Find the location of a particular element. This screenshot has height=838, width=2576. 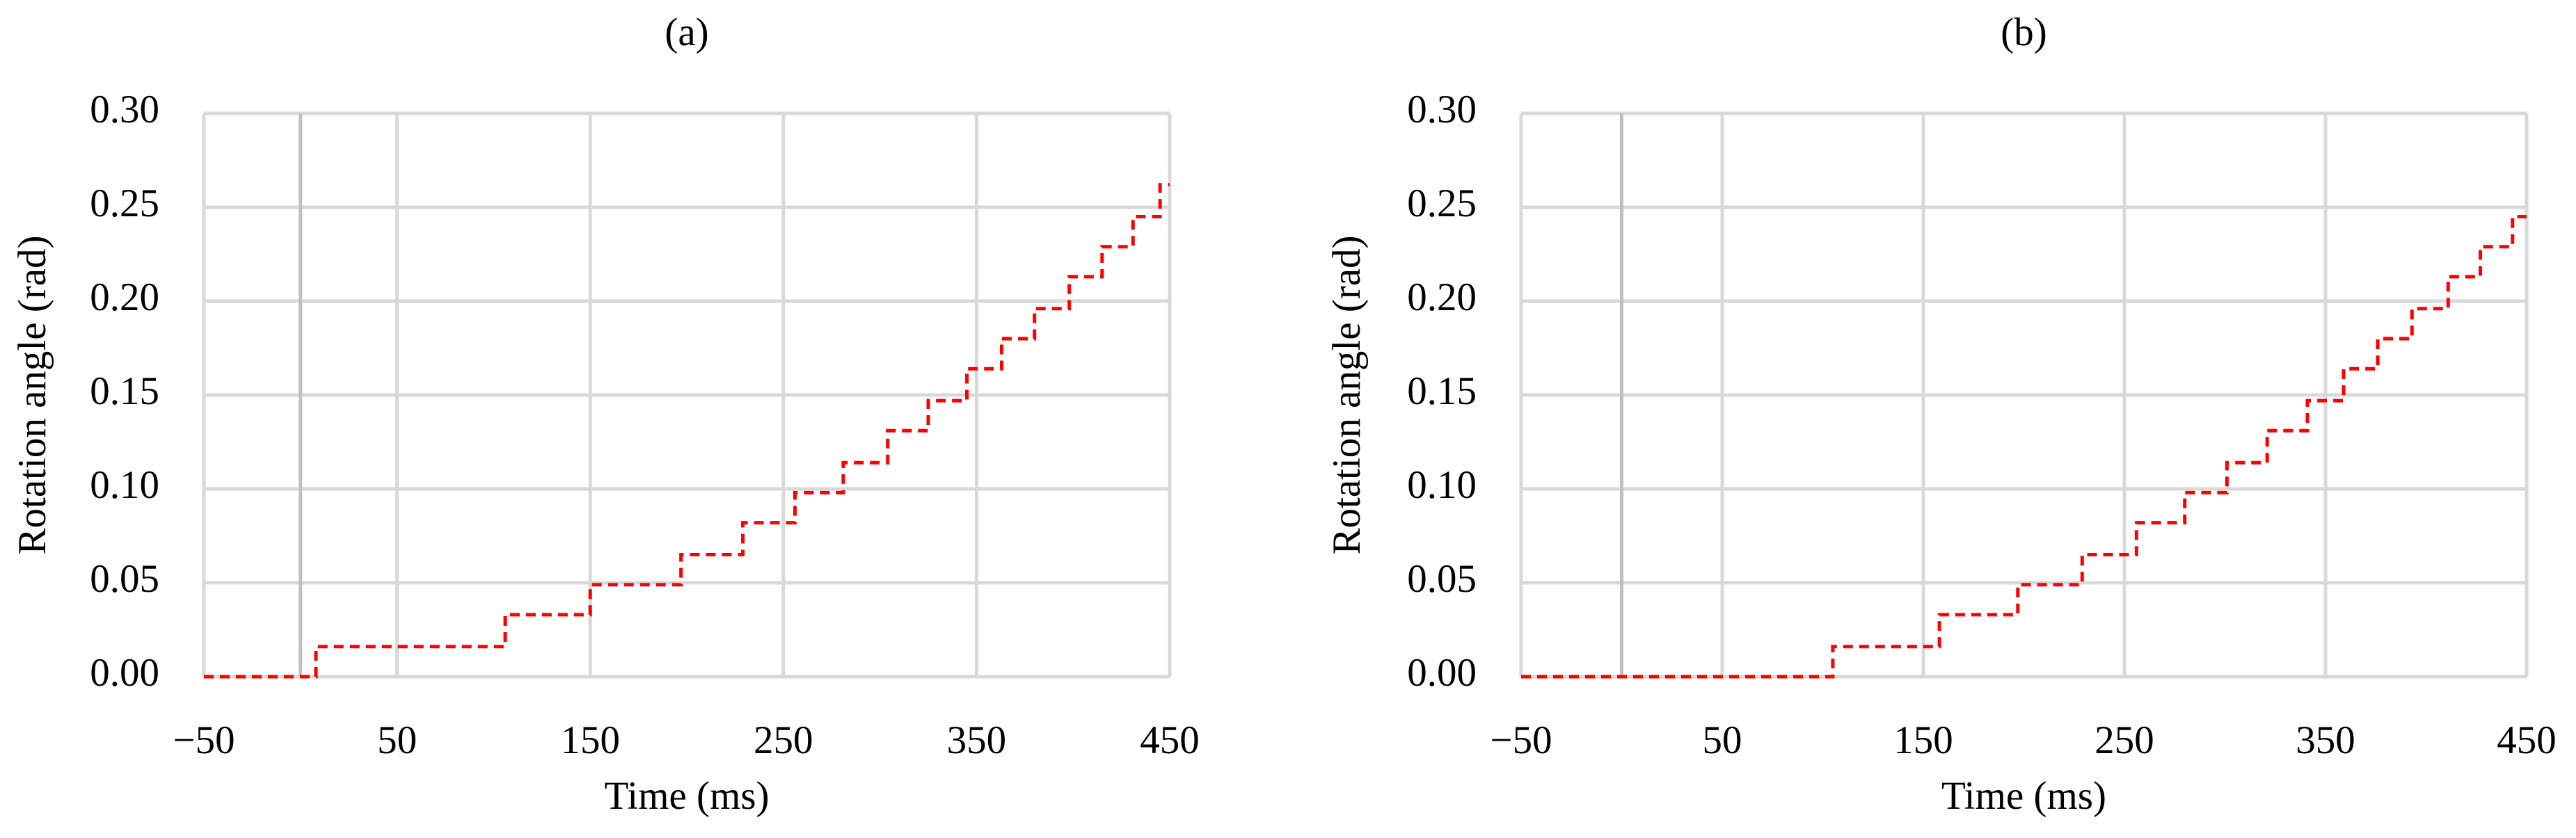

chart-title: (a) is located at coordinates (686, 32).